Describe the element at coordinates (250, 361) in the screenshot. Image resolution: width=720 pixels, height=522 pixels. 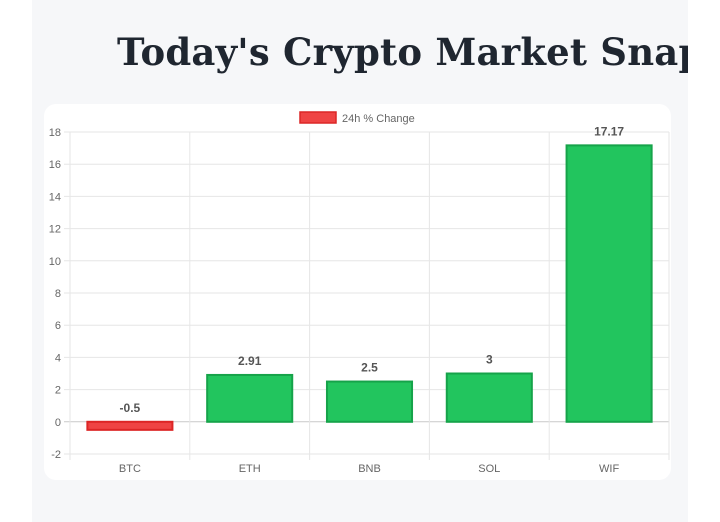
I see `data-label-eth: 2.91` at that location.